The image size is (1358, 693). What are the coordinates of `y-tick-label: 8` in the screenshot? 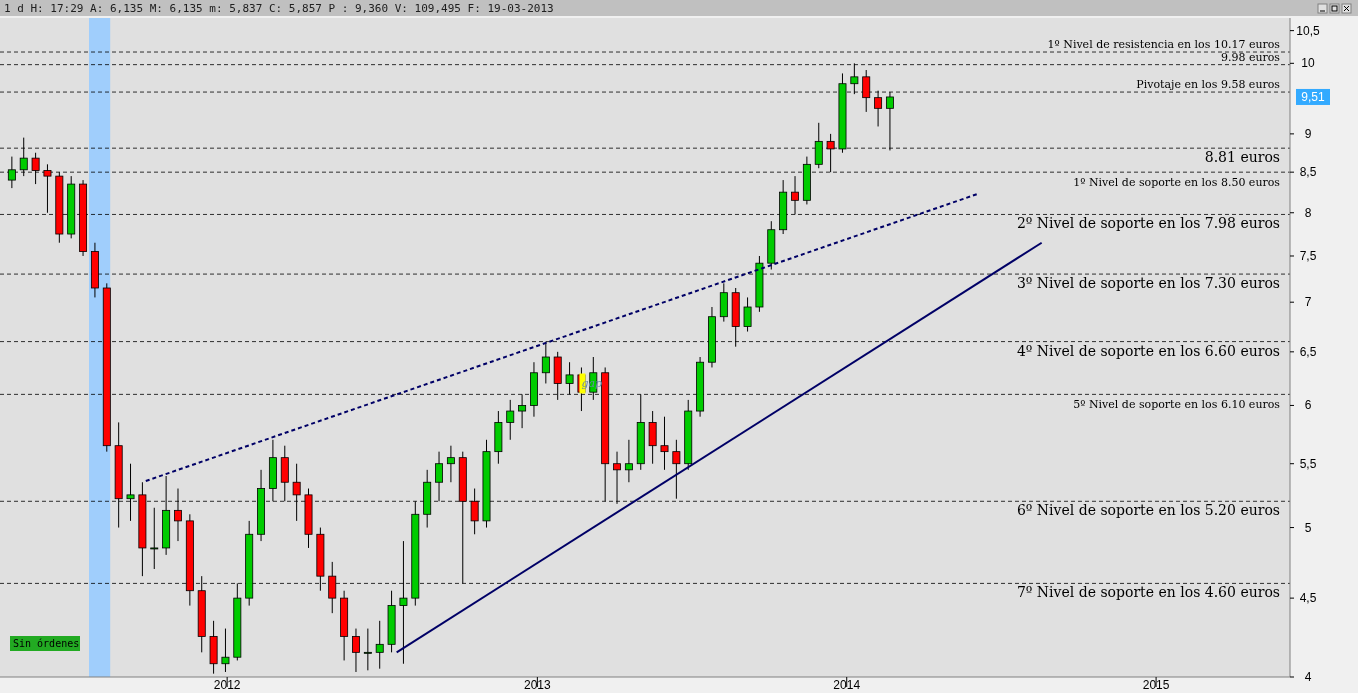 It's located at (1308, 212).